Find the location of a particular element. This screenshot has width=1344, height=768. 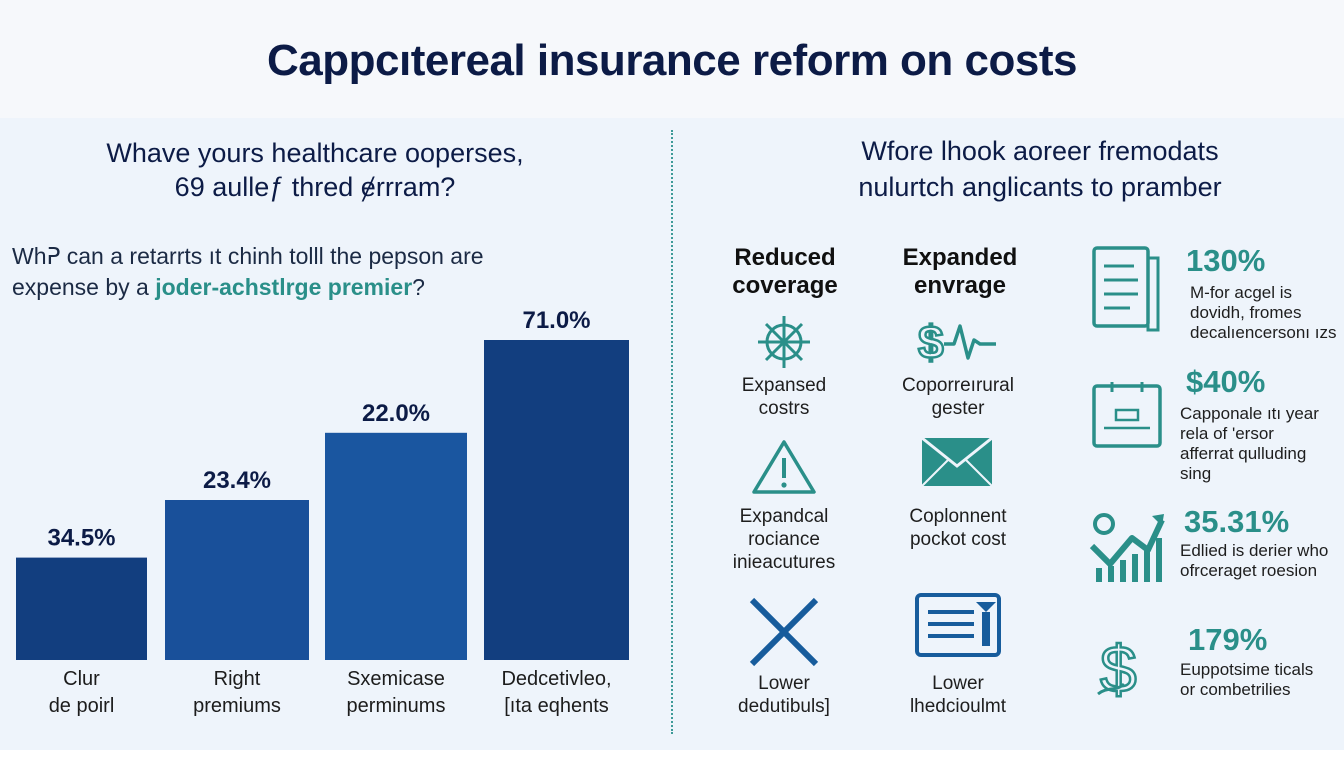

column-header-expanded: Expanded envrage is located at coordinates (960, 272).